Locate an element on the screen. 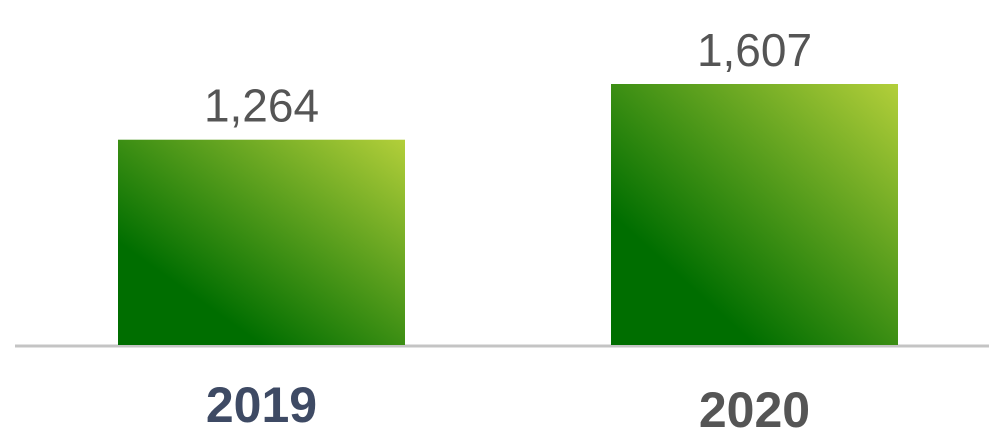  category-label: 2020 is located at coordinates (754, 406).